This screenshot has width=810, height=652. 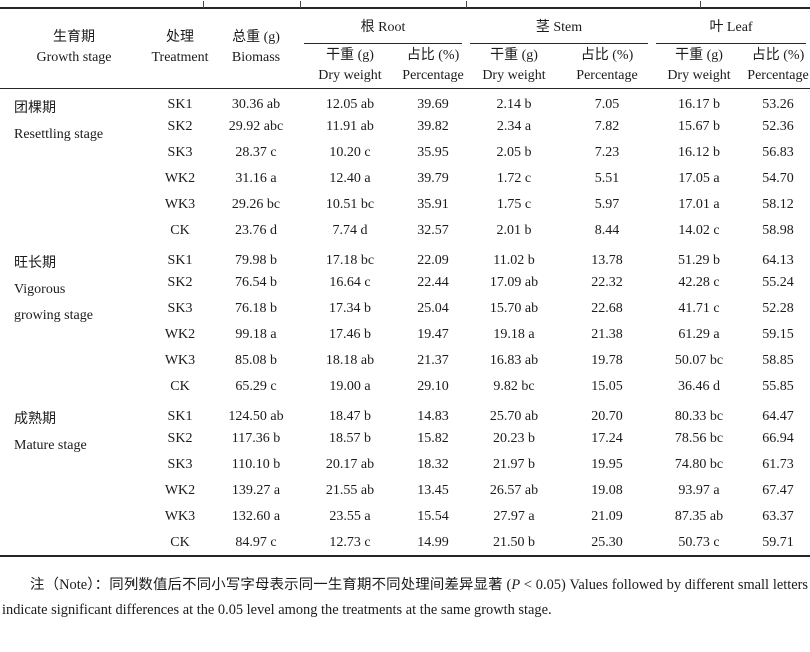 I want to click on stem-dw-cell: 19.18 a, so click(x=514, y=334).